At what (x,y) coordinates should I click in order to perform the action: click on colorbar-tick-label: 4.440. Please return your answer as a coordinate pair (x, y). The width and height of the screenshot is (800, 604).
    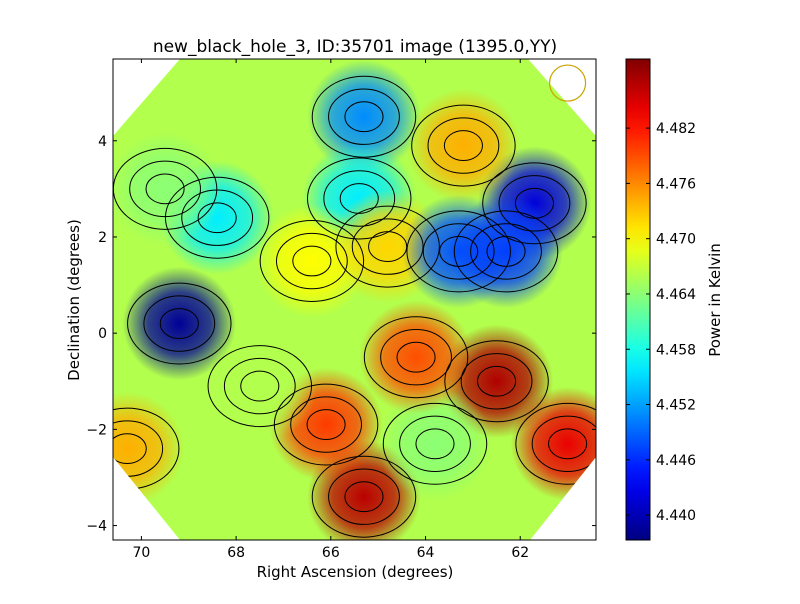
    Looking at the image, I should click on (676, 516).